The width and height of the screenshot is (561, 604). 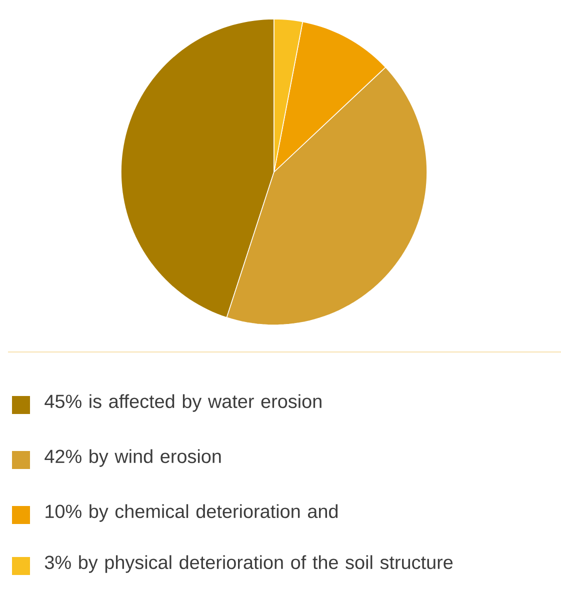 I want to click on legend-label: 3% by physical deterioration of the soil structure, so click(x=248, y=564).